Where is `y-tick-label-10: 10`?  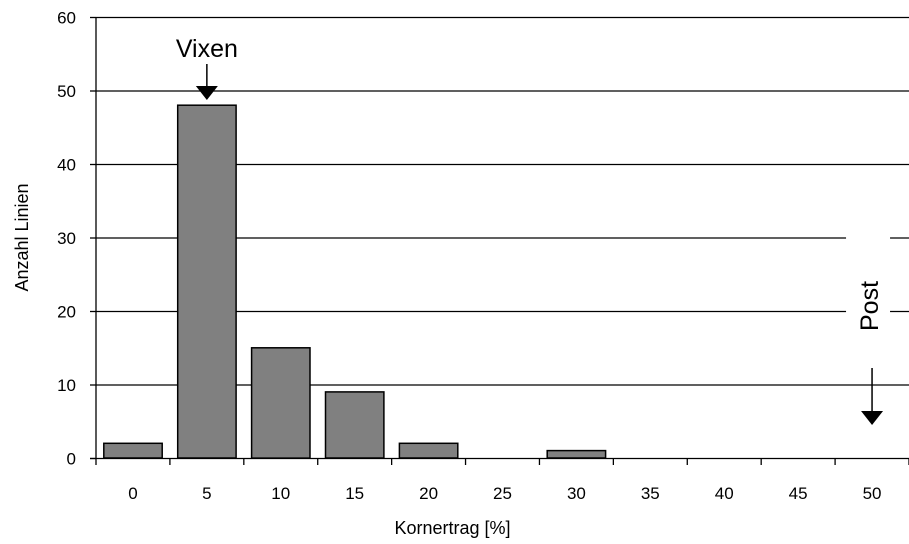
y-tick-label-10: 10 is located at coordinates (66, 385).